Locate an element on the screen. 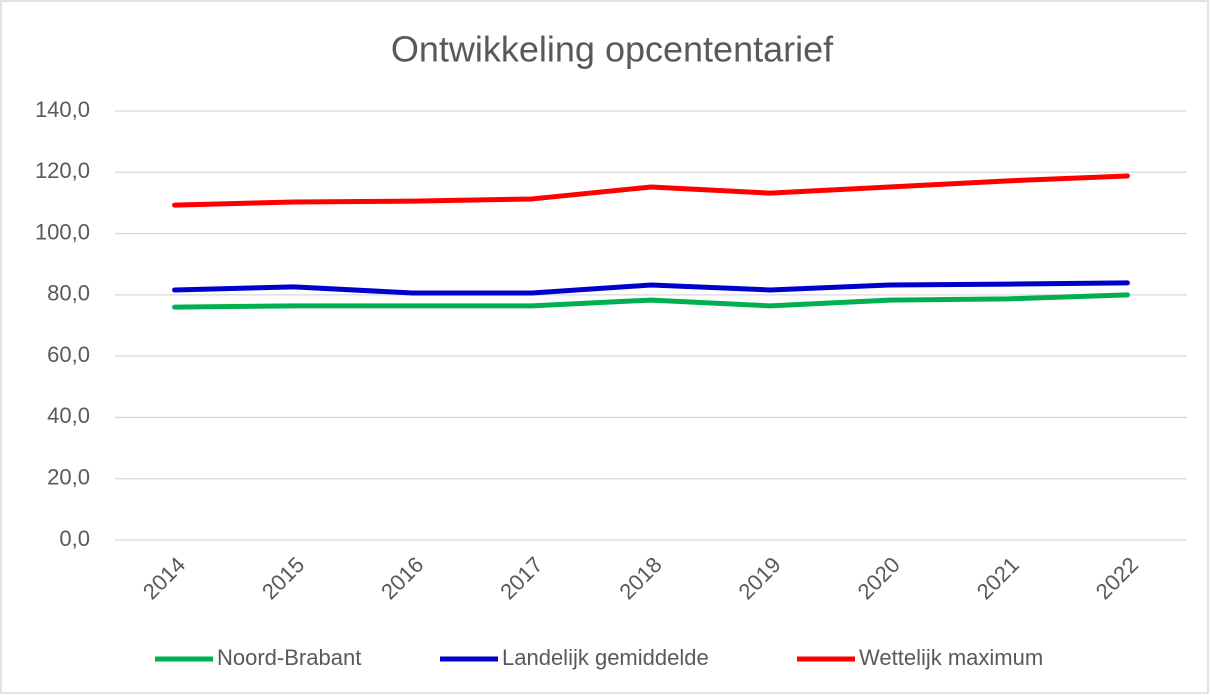 This screenshot has width=1210, height=695. y-tick-label: 40,0 is located at coordinates (68, 415).